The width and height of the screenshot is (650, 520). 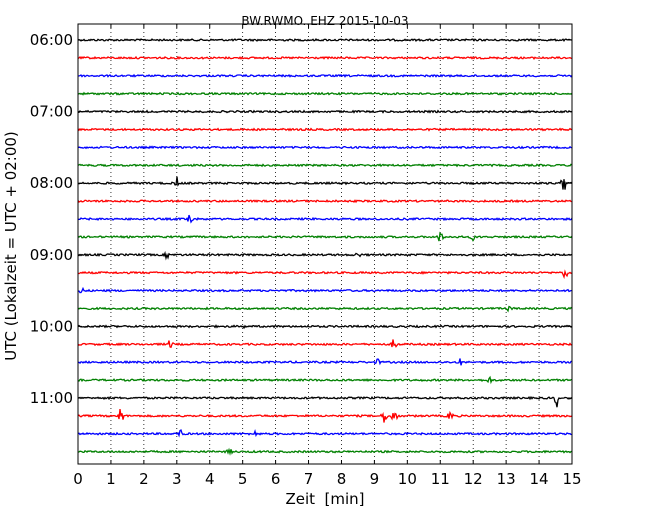 I want to click on x-tick-label: 7, so click(x=309, y=479).